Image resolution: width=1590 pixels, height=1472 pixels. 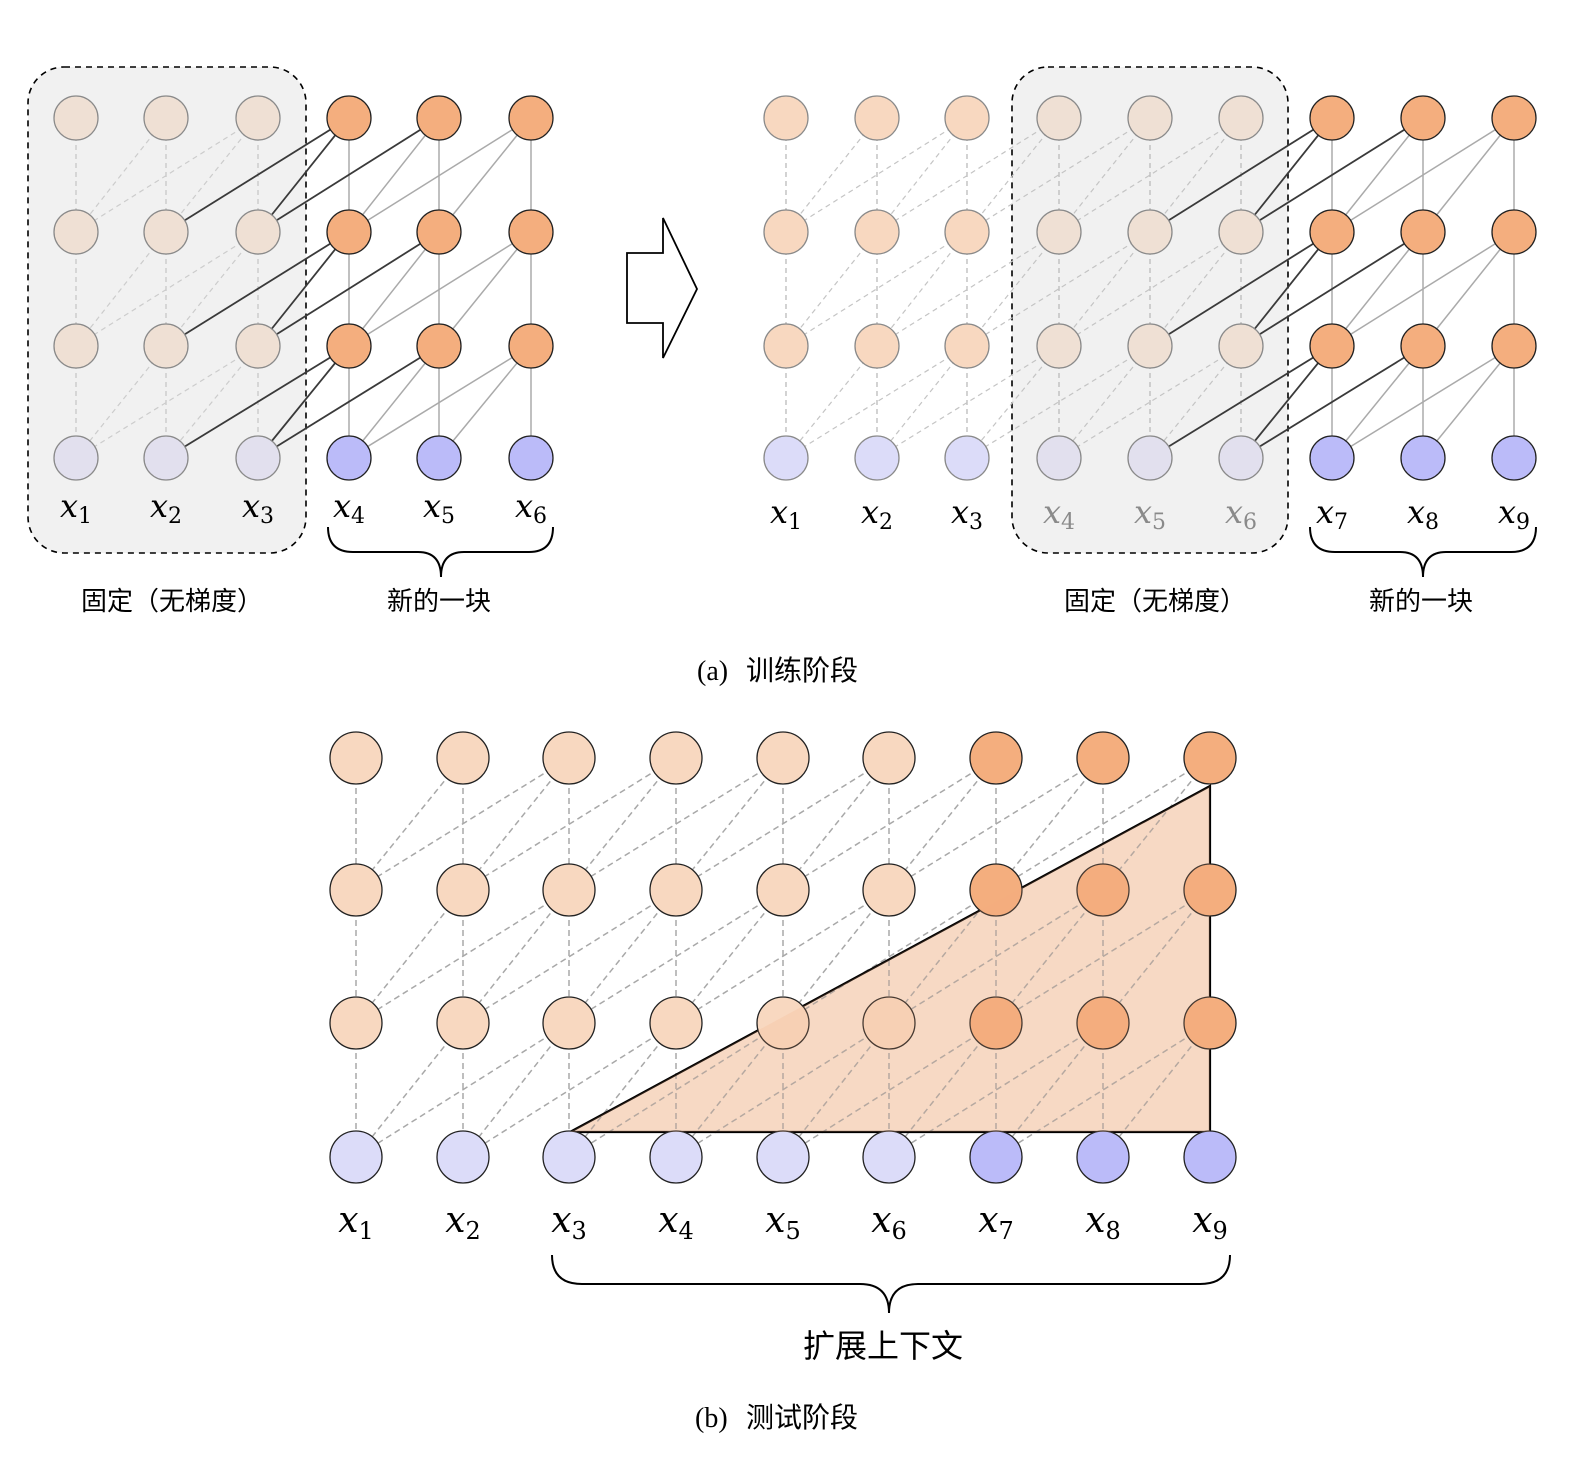 What do you see at coordinates (802, 670) in the screenshot?
I see `caption-a: 训练阶段` at bounding box center [802, 670].